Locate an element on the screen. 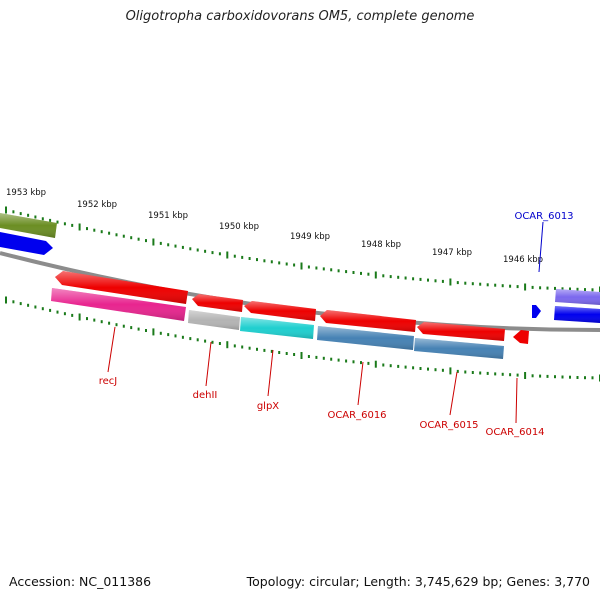 This screenshot has height=600, width=600. scale-label-1952: 1952 kbp is located at coordinates (97, 205).